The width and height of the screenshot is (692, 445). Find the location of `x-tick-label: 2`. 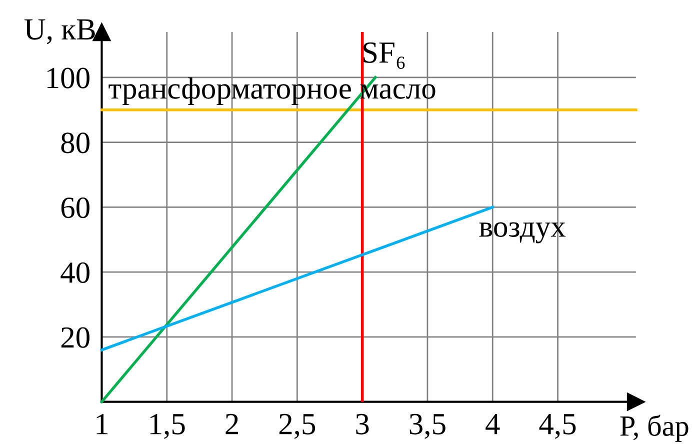

x-tick-label: 2 is located at coordinates (232, 424).